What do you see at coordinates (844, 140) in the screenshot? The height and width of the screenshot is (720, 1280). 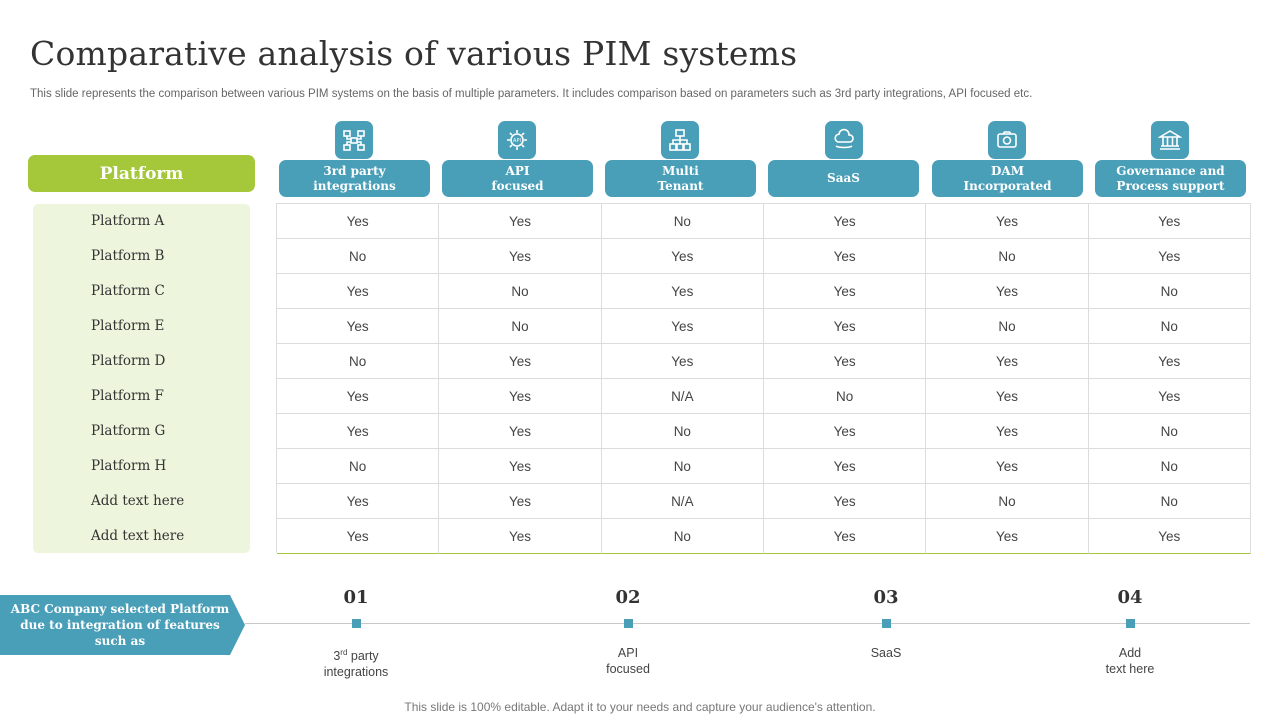 I see `saas-cloud-icon` at bounding box center [844, 140].